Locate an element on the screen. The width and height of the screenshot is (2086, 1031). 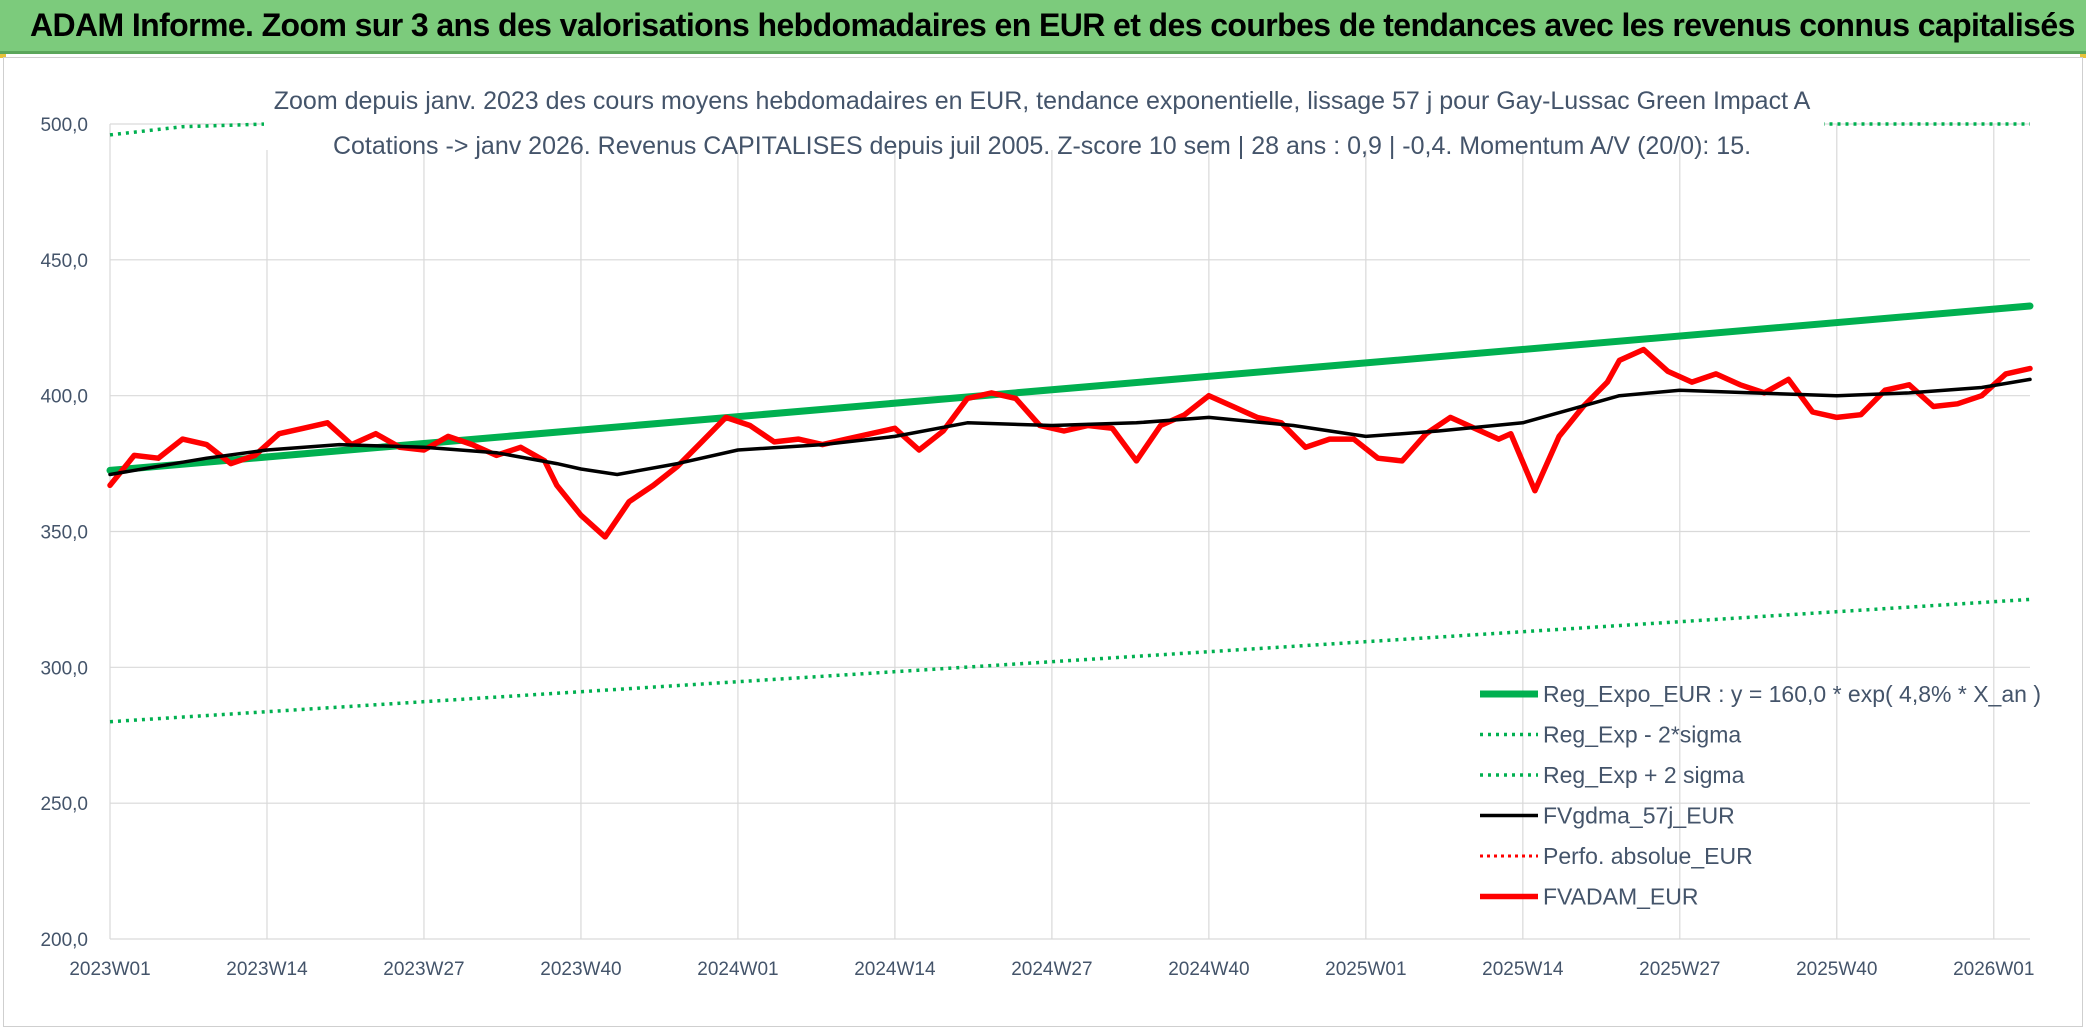
x-tick-label: 2024W14 is located at coordinates (895, 969).